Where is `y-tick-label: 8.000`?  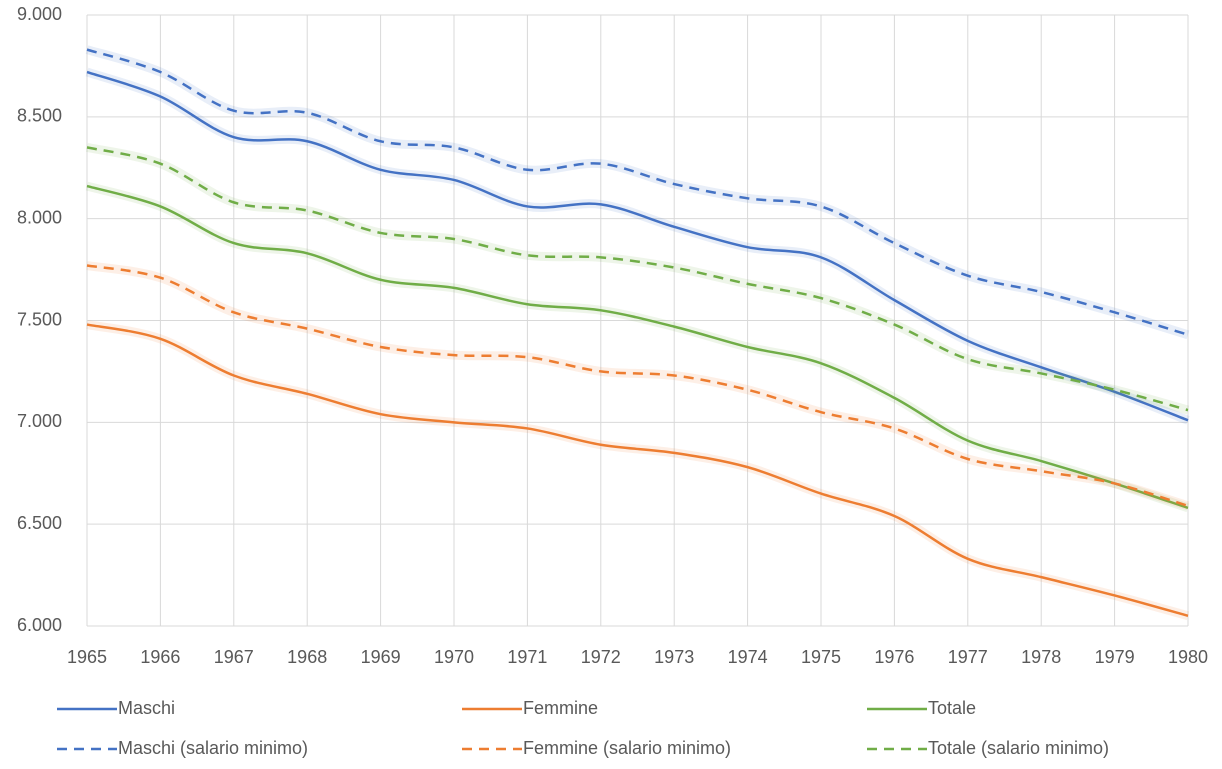 y-tick-label: 8.000 is located at coordinates (39, 217).